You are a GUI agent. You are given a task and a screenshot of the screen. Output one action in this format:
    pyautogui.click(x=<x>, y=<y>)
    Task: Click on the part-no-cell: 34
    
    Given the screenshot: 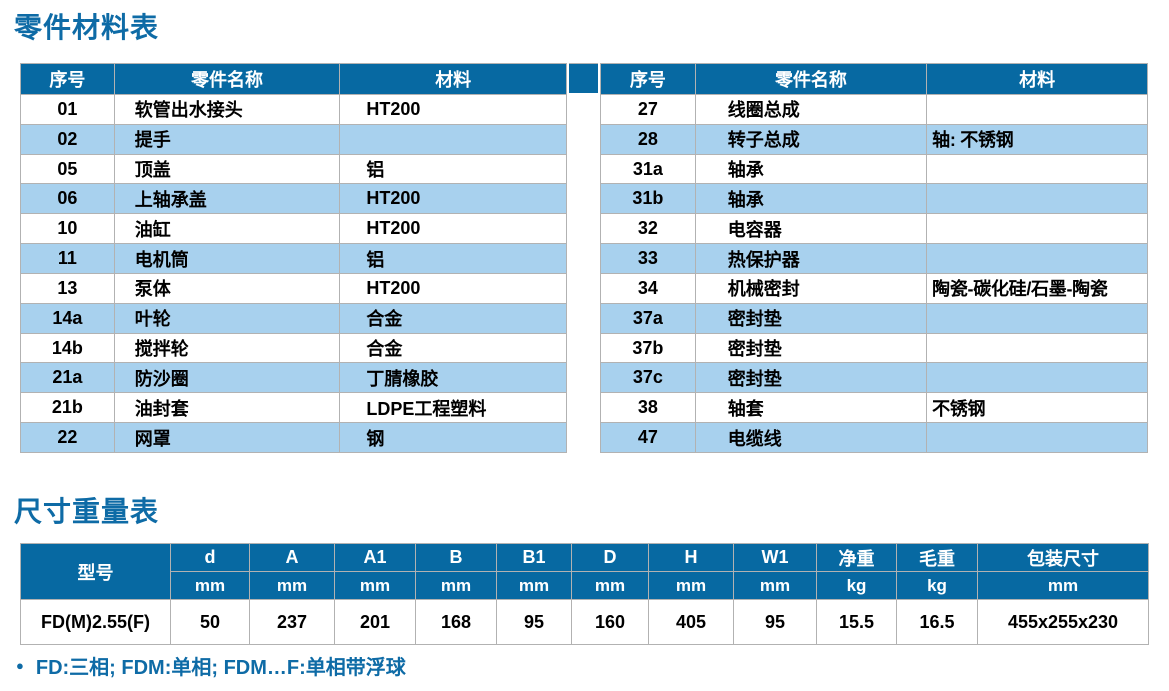 What is the action you would take?
    pyautogui.click(x=647, y=288)
    